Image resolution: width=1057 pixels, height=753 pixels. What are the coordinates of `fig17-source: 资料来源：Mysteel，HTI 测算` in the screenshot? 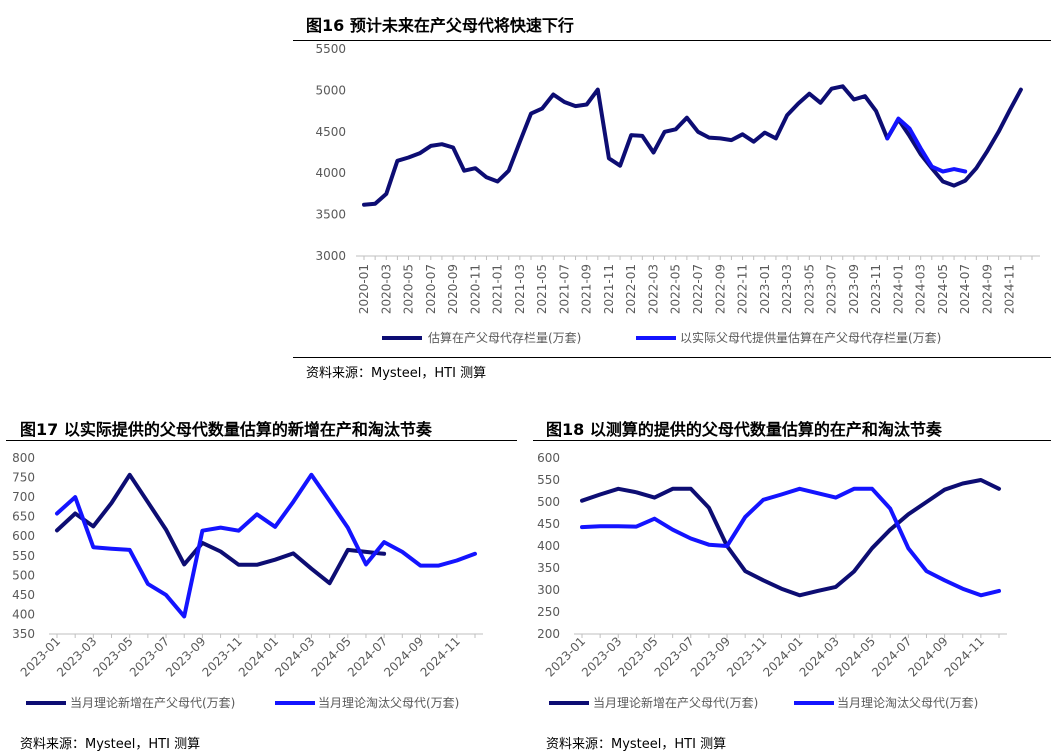 It's located at (110, 744).